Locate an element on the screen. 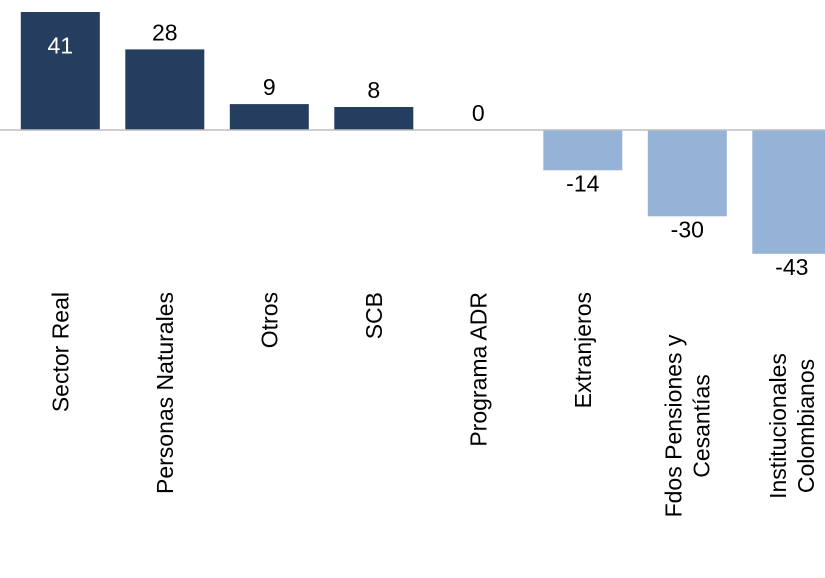 The image size is (825, 578). category-label-6-line-1: Cesantías is located at coordinates (701, 426).